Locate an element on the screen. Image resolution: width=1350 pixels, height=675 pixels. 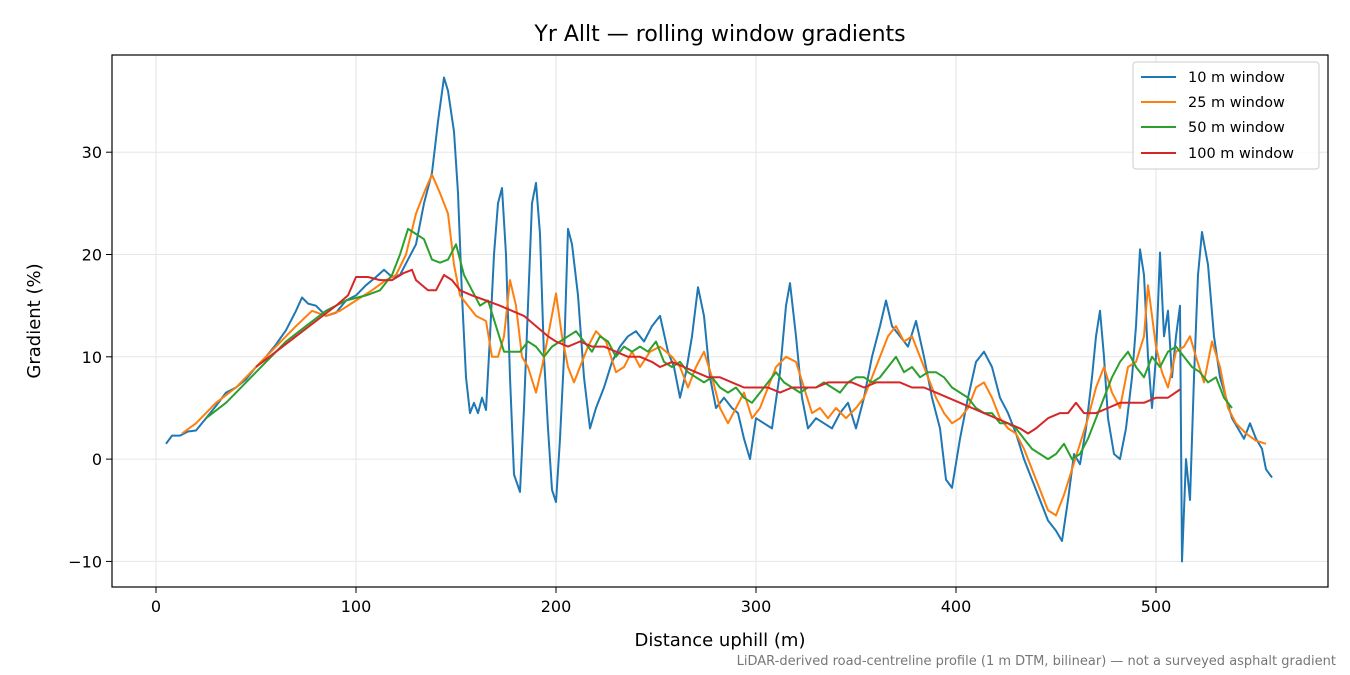
legend-label-10m: 10 m window is located at coordinates (1236, 78).